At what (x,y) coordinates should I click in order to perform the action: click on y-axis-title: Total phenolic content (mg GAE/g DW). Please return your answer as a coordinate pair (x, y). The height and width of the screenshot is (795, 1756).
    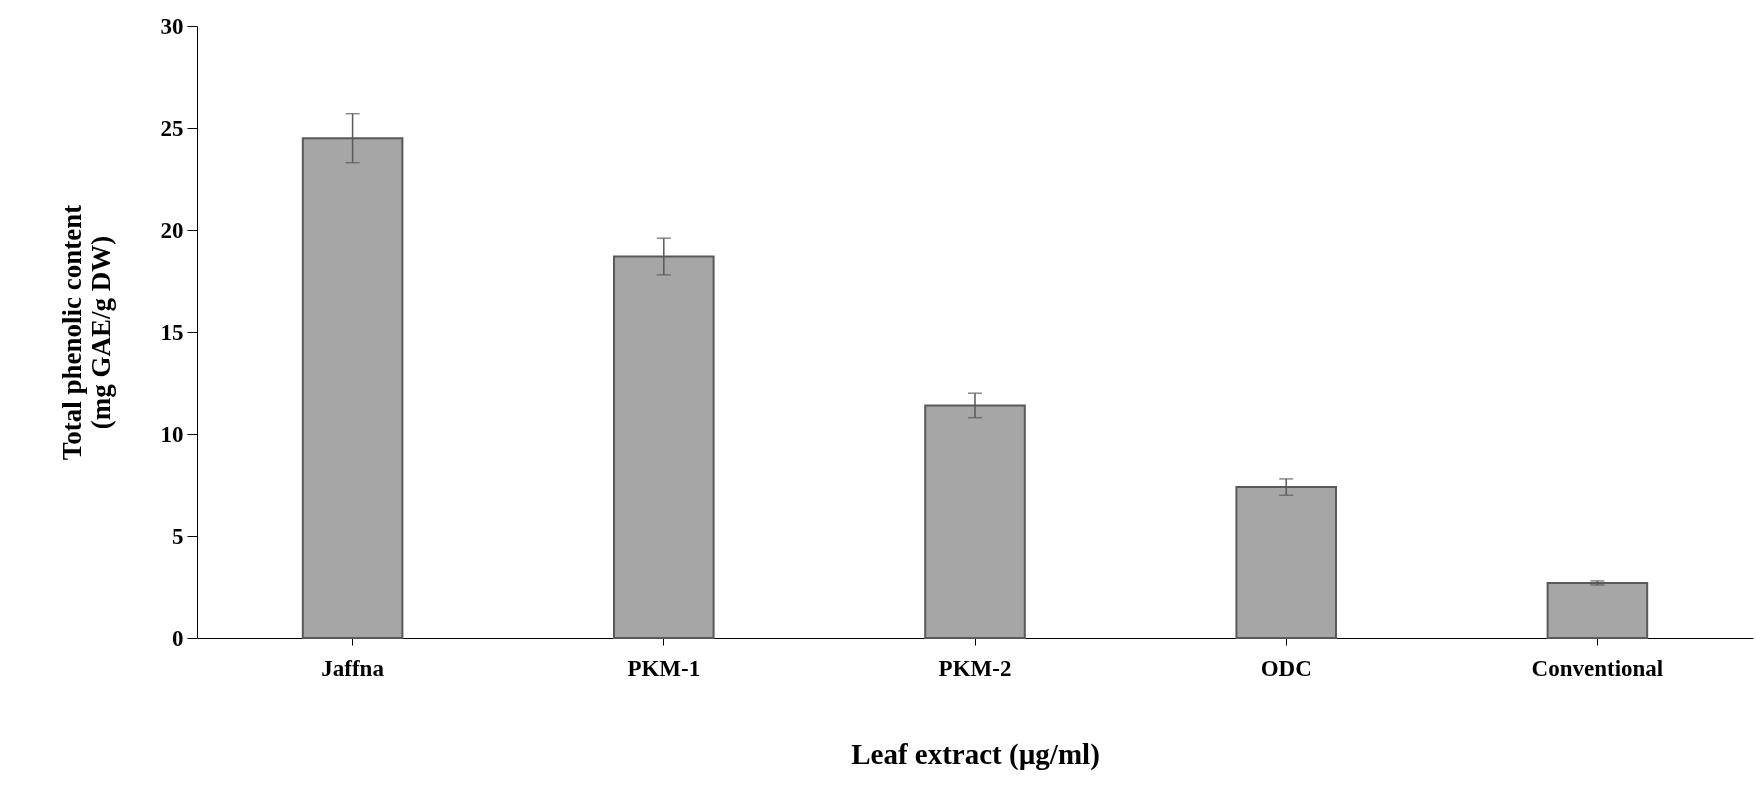
    Looking at the image, I should click on (86, 332).